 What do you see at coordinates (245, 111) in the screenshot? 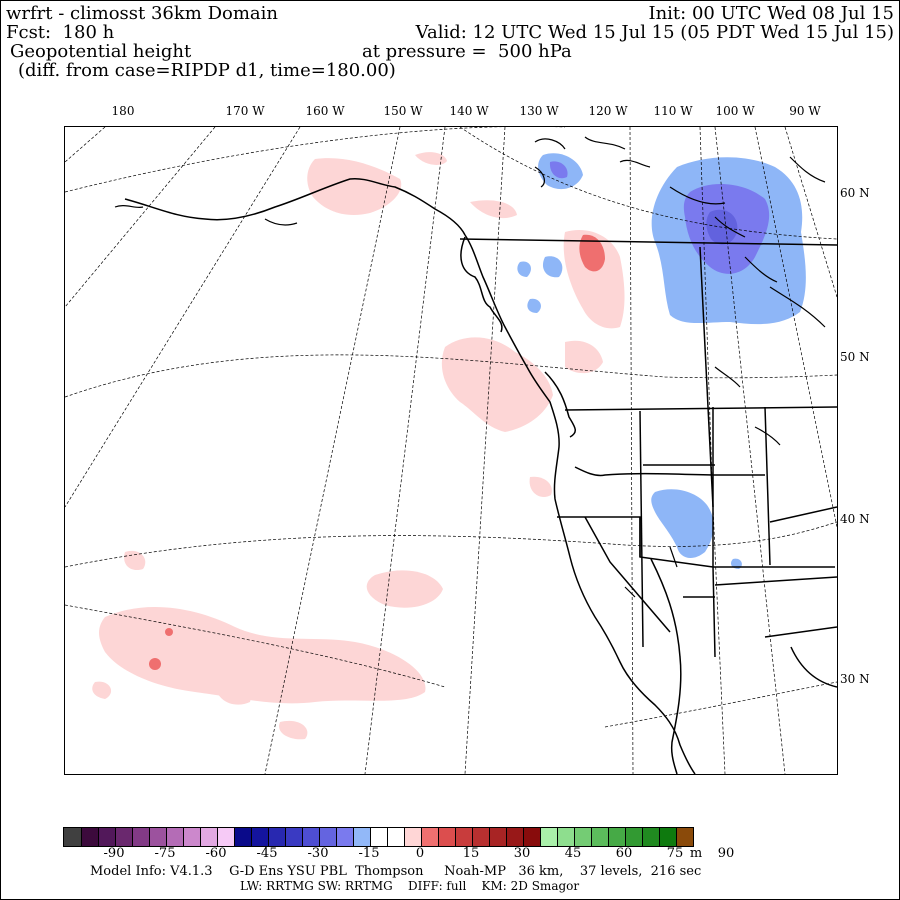
I see `lon-label-170w: 170 W` at bounding box center [245, 111].